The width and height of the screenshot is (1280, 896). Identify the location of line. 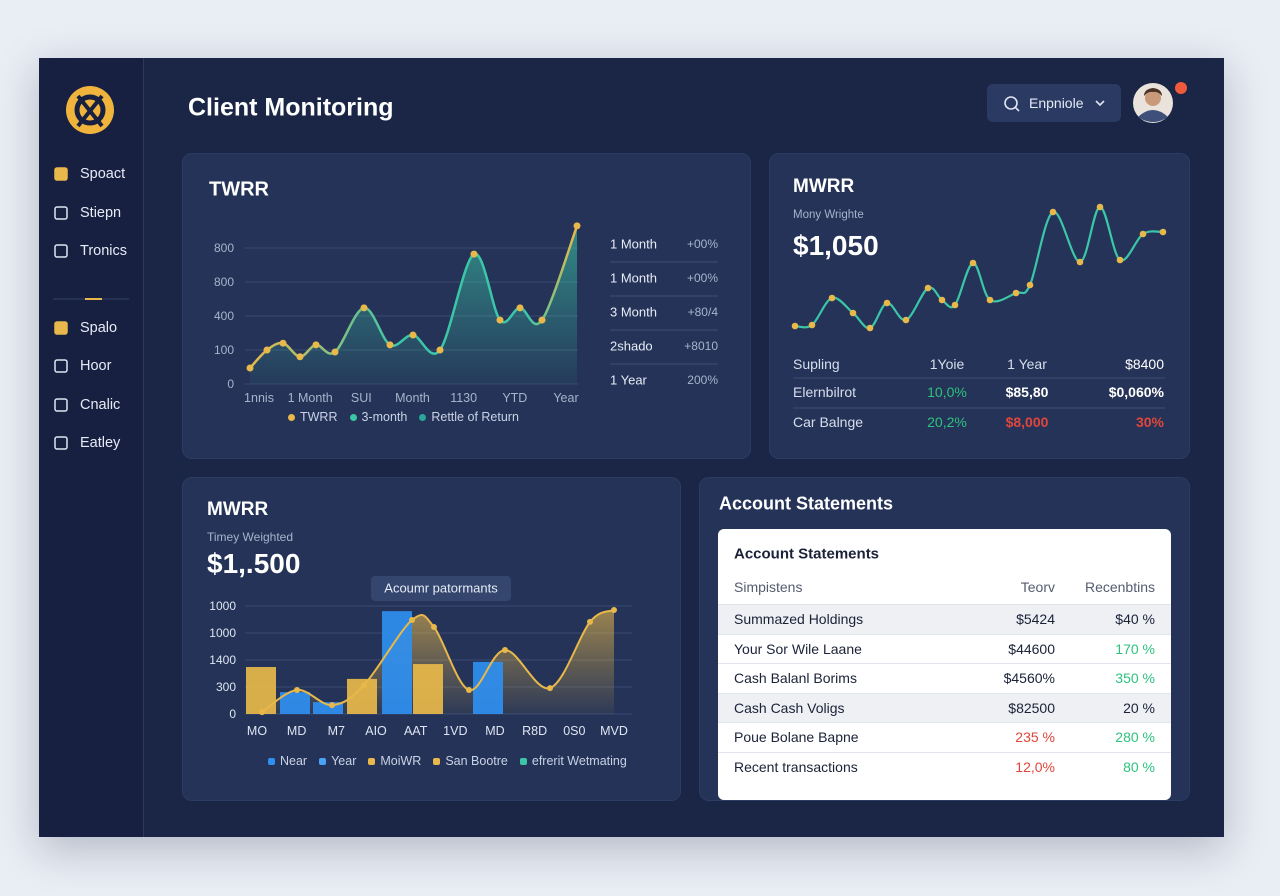
(438, 661).